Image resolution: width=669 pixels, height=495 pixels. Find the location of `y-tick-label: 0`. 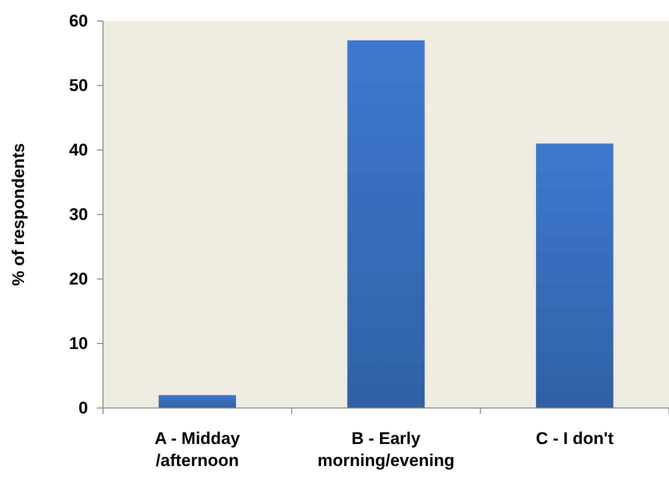

y-tick-label: 0 is located at coordinates (83, 408).